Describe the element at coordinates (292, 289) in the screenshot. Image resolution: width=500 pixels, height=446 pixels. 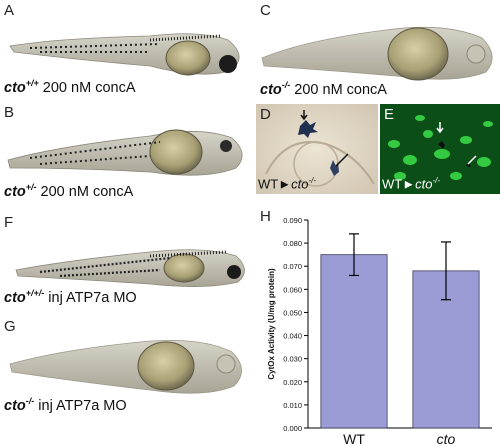
I see `y-tick-label: 0.060` at that location.